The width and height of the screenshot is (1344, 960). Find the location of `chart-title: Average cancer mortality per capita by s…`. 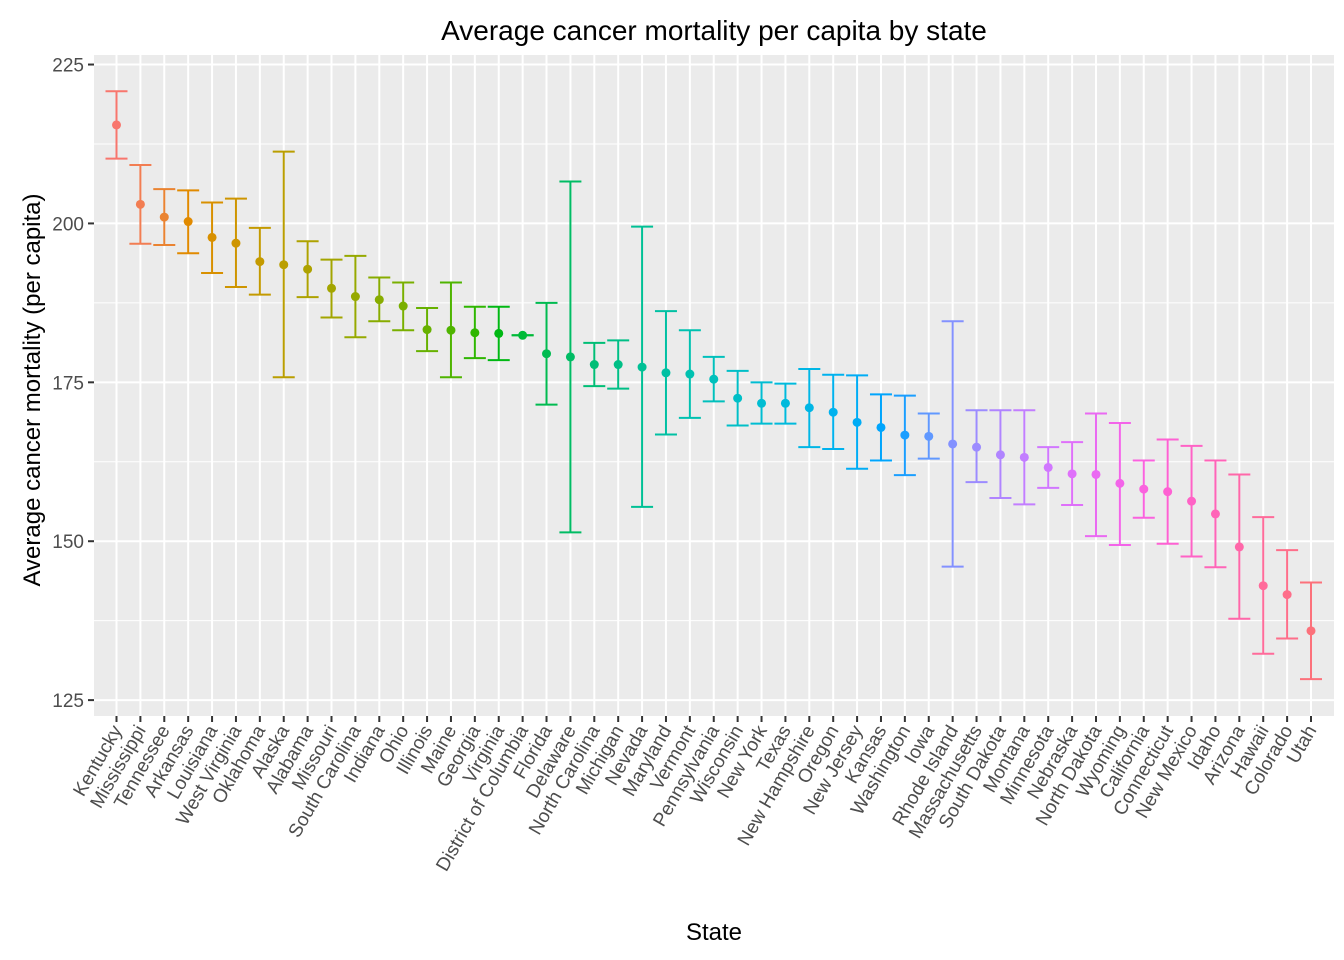

chart-title: Average cancer mortality per capita by s… is located at coordinates (714, 30).